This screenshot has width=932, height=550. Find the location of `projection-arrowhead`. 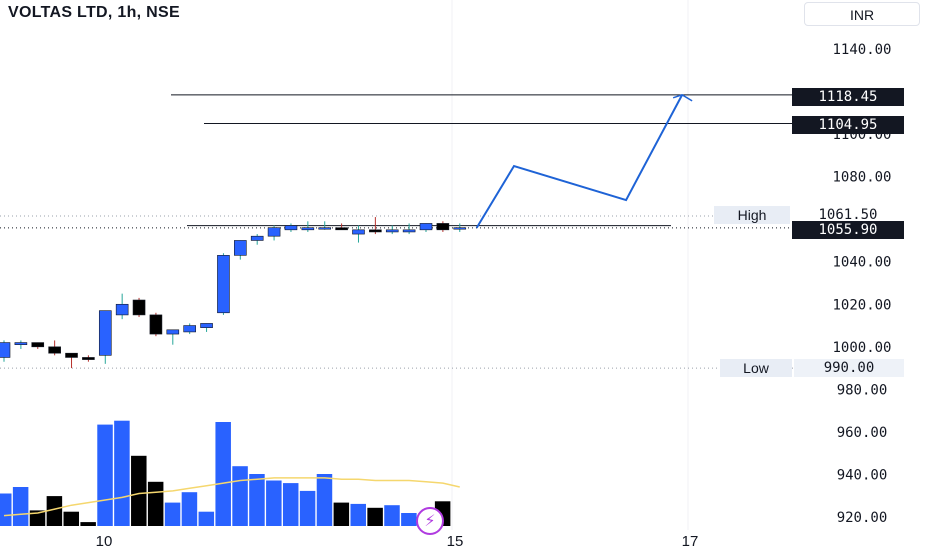

projection-arrowhead is located at coordinates (682, 98).